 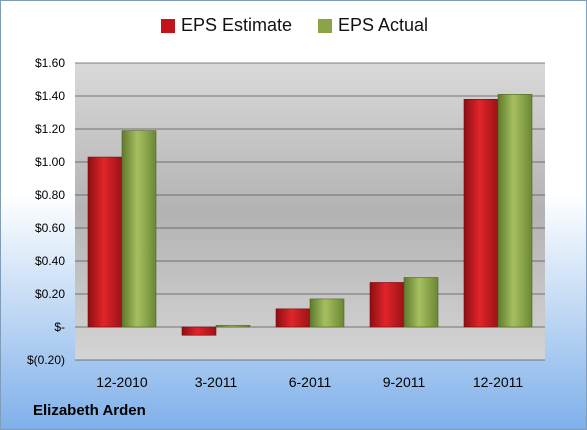 I want to click on legend-label-actual: EPS Actual, so click(x=383, y=25).